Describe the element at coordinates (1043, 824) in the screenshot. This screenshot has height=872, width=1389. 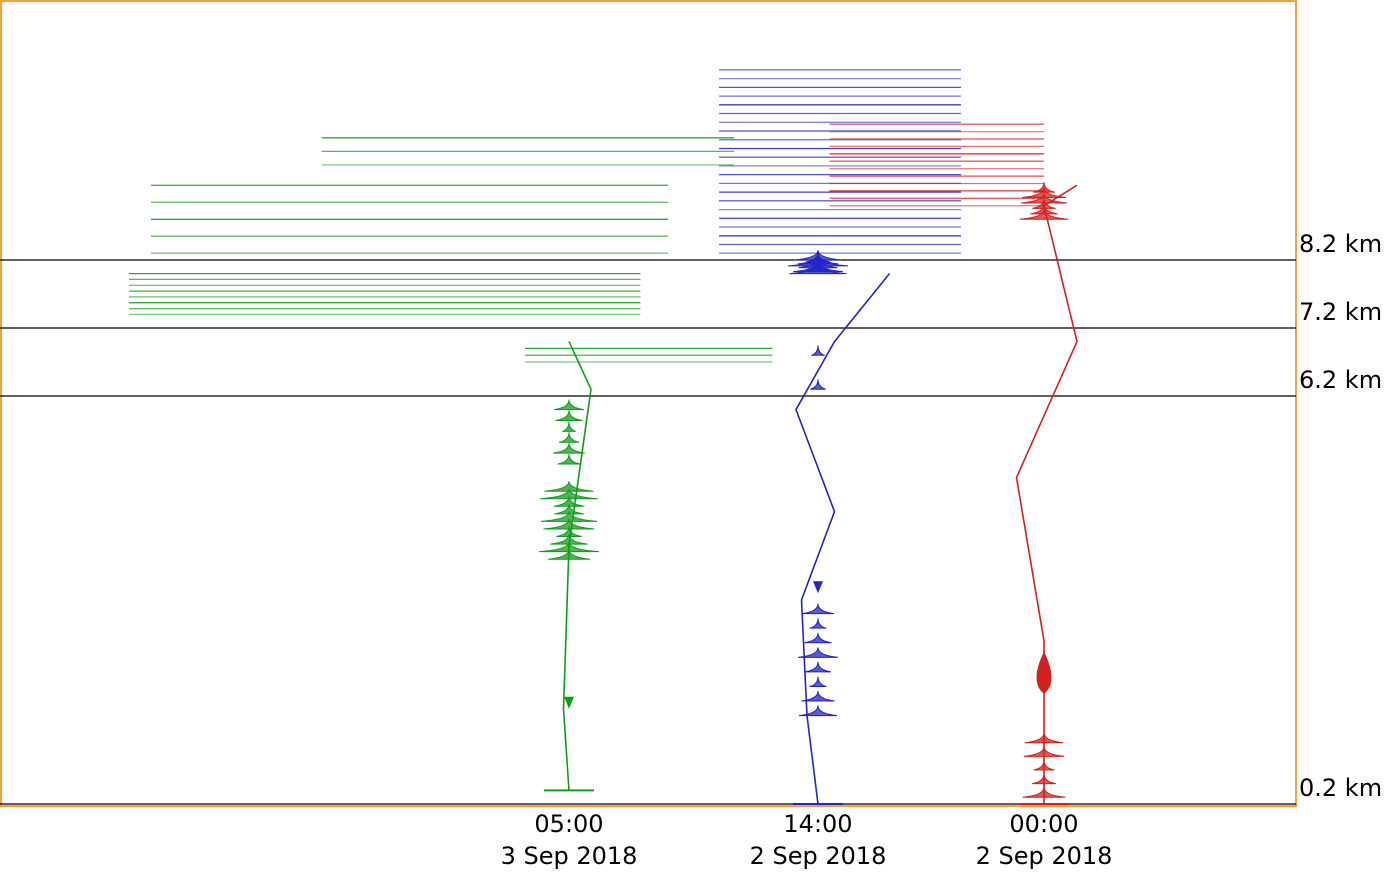
I see `series-2-time-label: 00:00` at that location.